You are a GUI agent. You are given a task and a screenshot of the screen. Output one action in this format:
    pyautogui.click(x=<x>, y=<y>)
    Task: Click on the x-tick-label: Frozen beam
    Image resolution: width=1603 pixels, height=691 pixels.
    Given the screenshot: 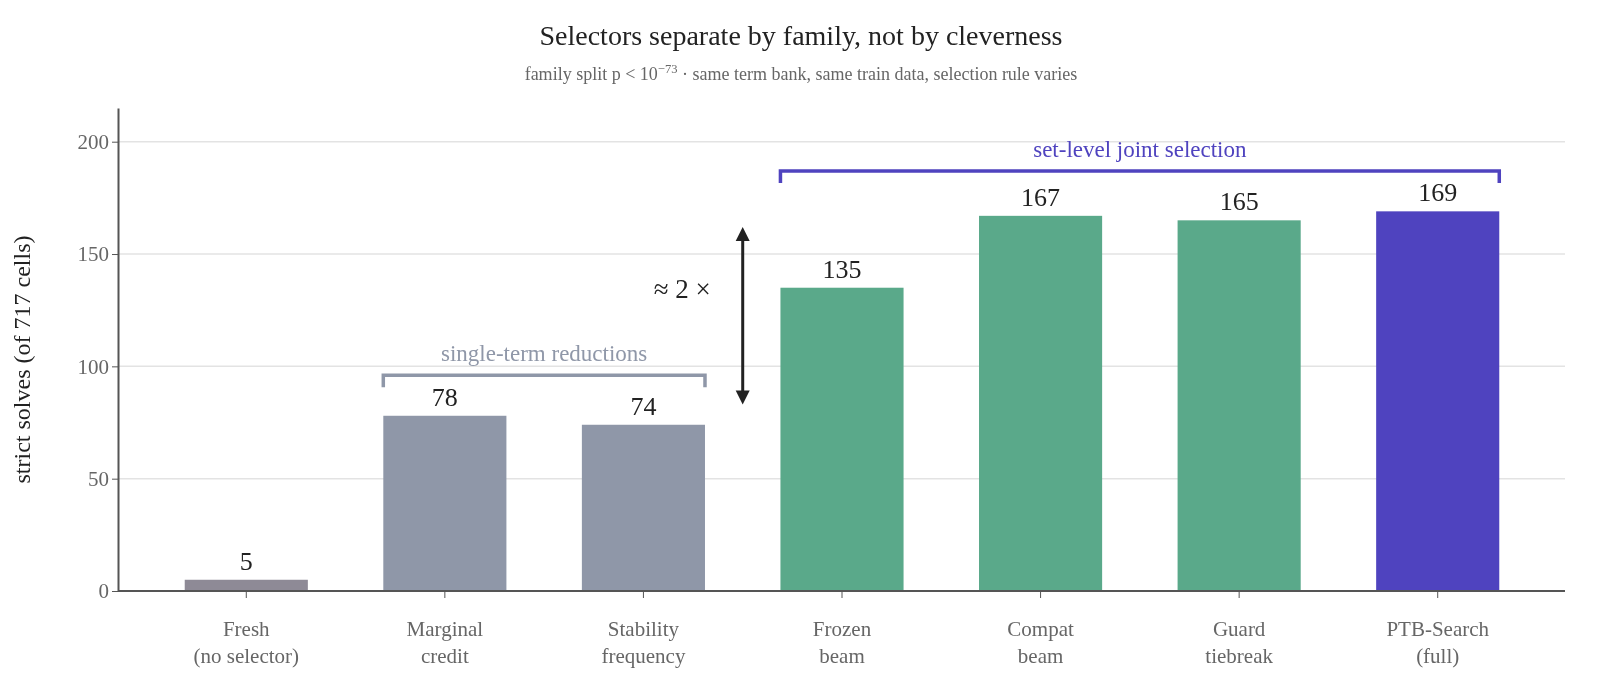 What is the action you would take?
    pyautogui.click(x=842, y=642)
    